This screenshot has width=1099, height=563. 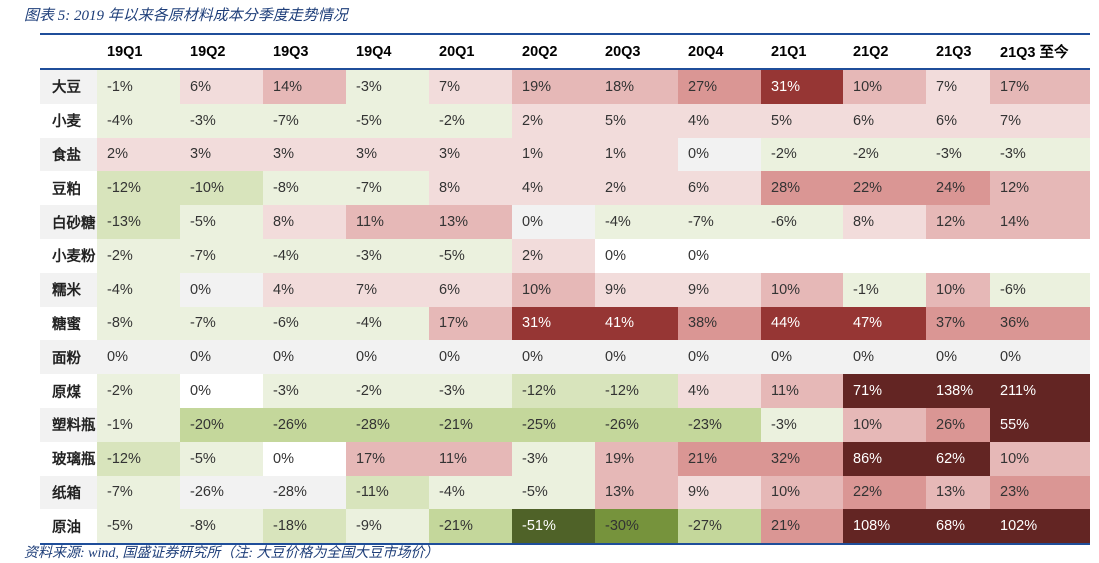 I want to click on row-label: 白砂糖, so click(x=68, y=222).